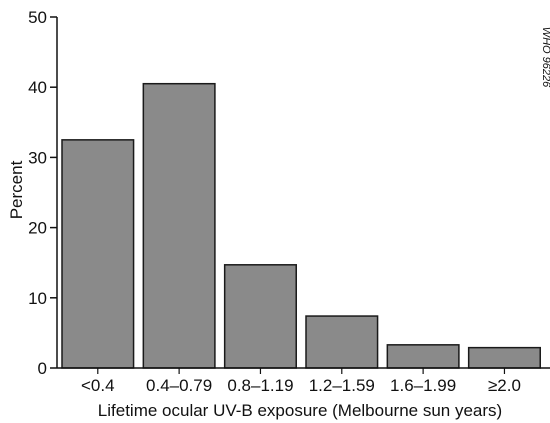  Describe the element at coordinates (37, 228) in the screenshot. I see `y-tick-label: 20` at that location.